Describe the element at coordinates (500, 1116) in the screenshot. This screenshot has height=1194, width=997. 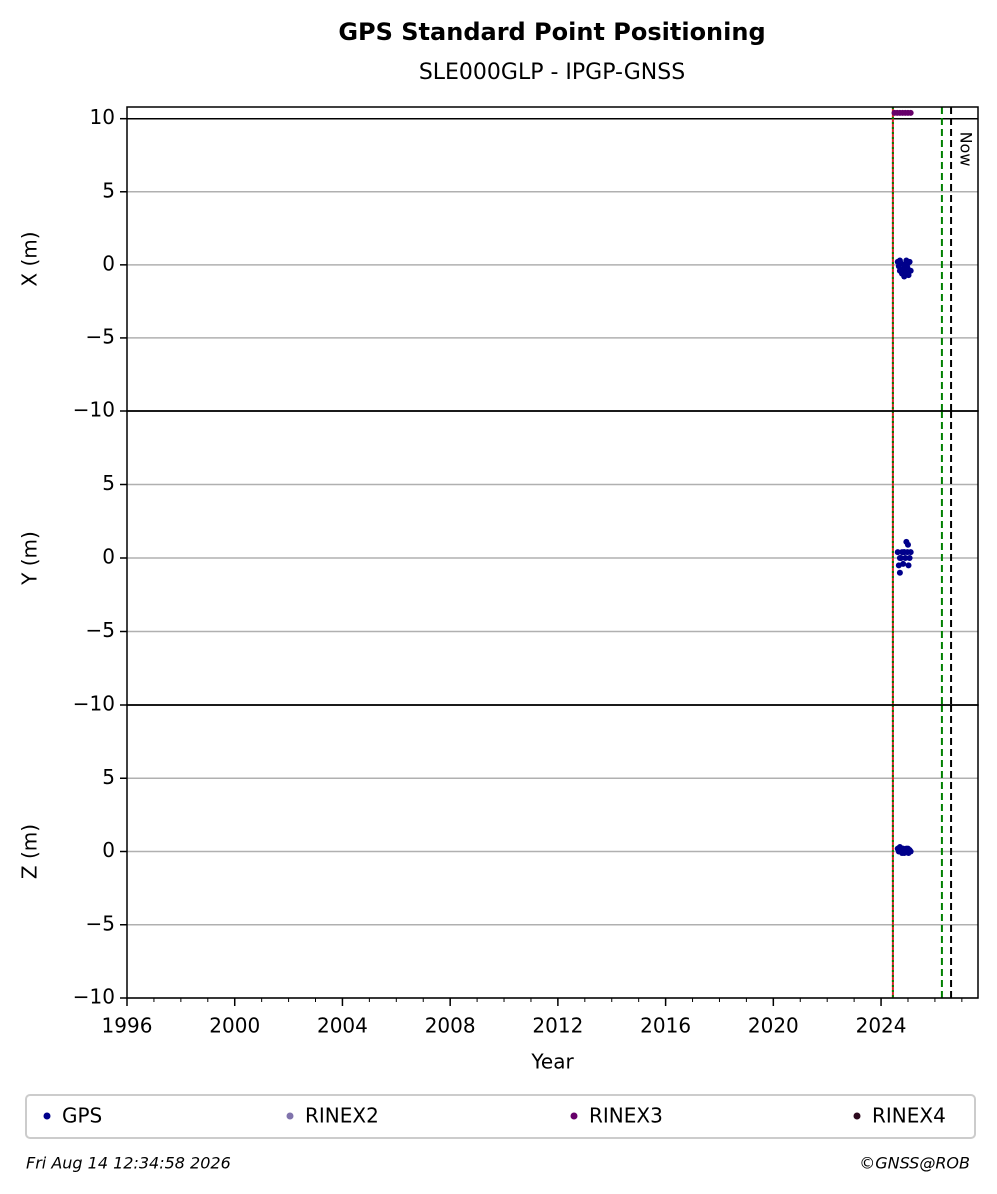
I see `legend-box` at that location.